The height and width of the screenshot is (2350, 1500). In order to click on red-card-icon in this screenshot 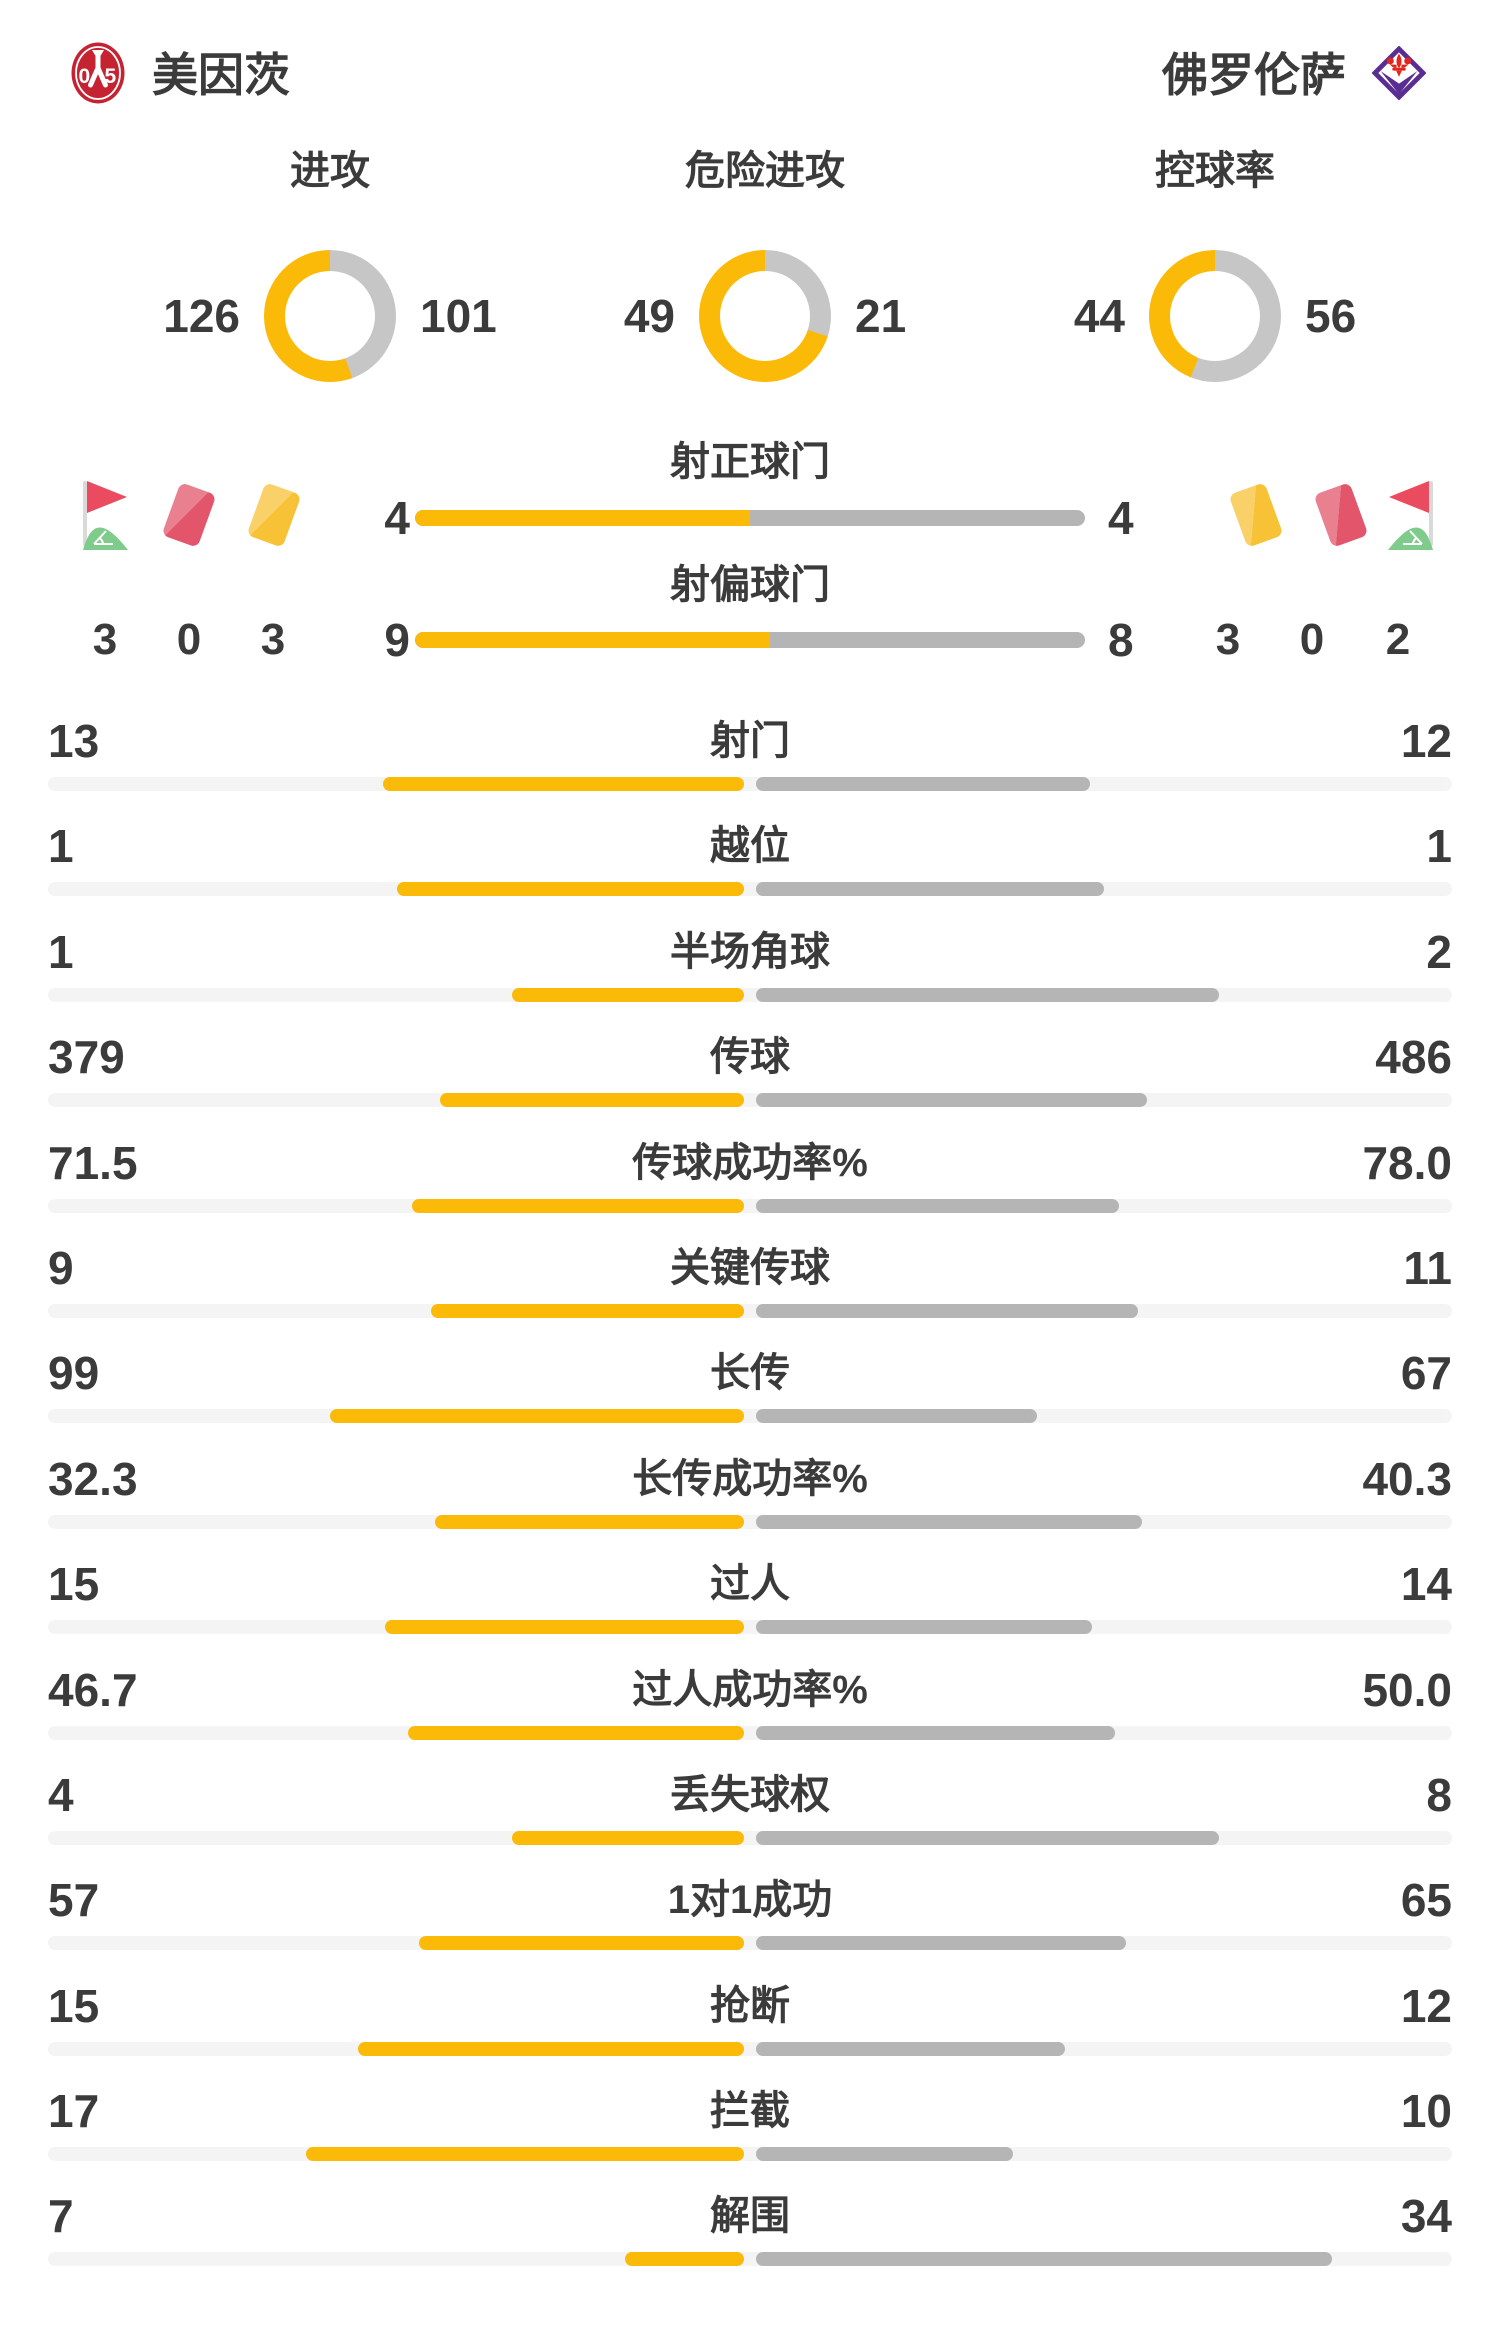, I will do `click(189, 515)`.